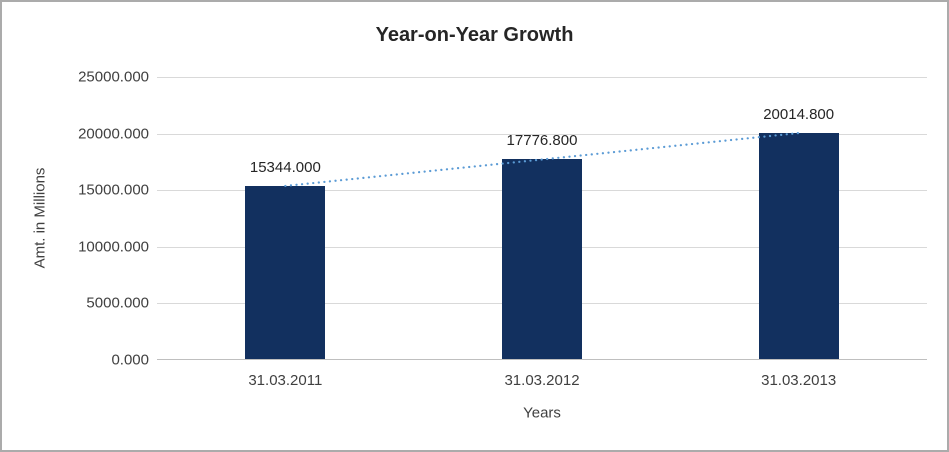 This screenshot has height=452, width=949. What do you see at coordinates (799, 380) in the screenshot?
I see `x-tick-label: 31.03.2013` at bounding box center [799, 380].